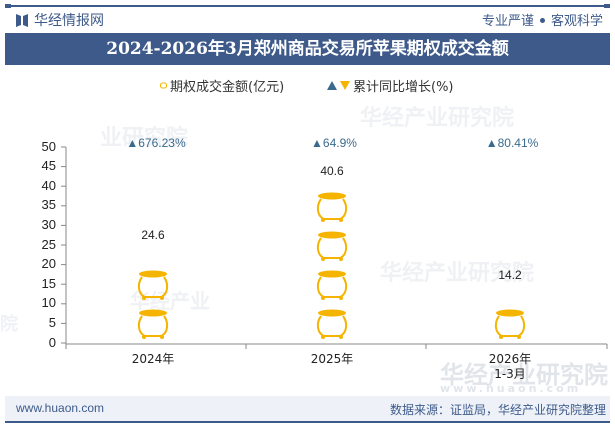 The width and height of the screenshot is (615, 427). Describe the element at coordinates (60, 408) in the screenshot. I see `footer-website: www.huaon.com` at that location.